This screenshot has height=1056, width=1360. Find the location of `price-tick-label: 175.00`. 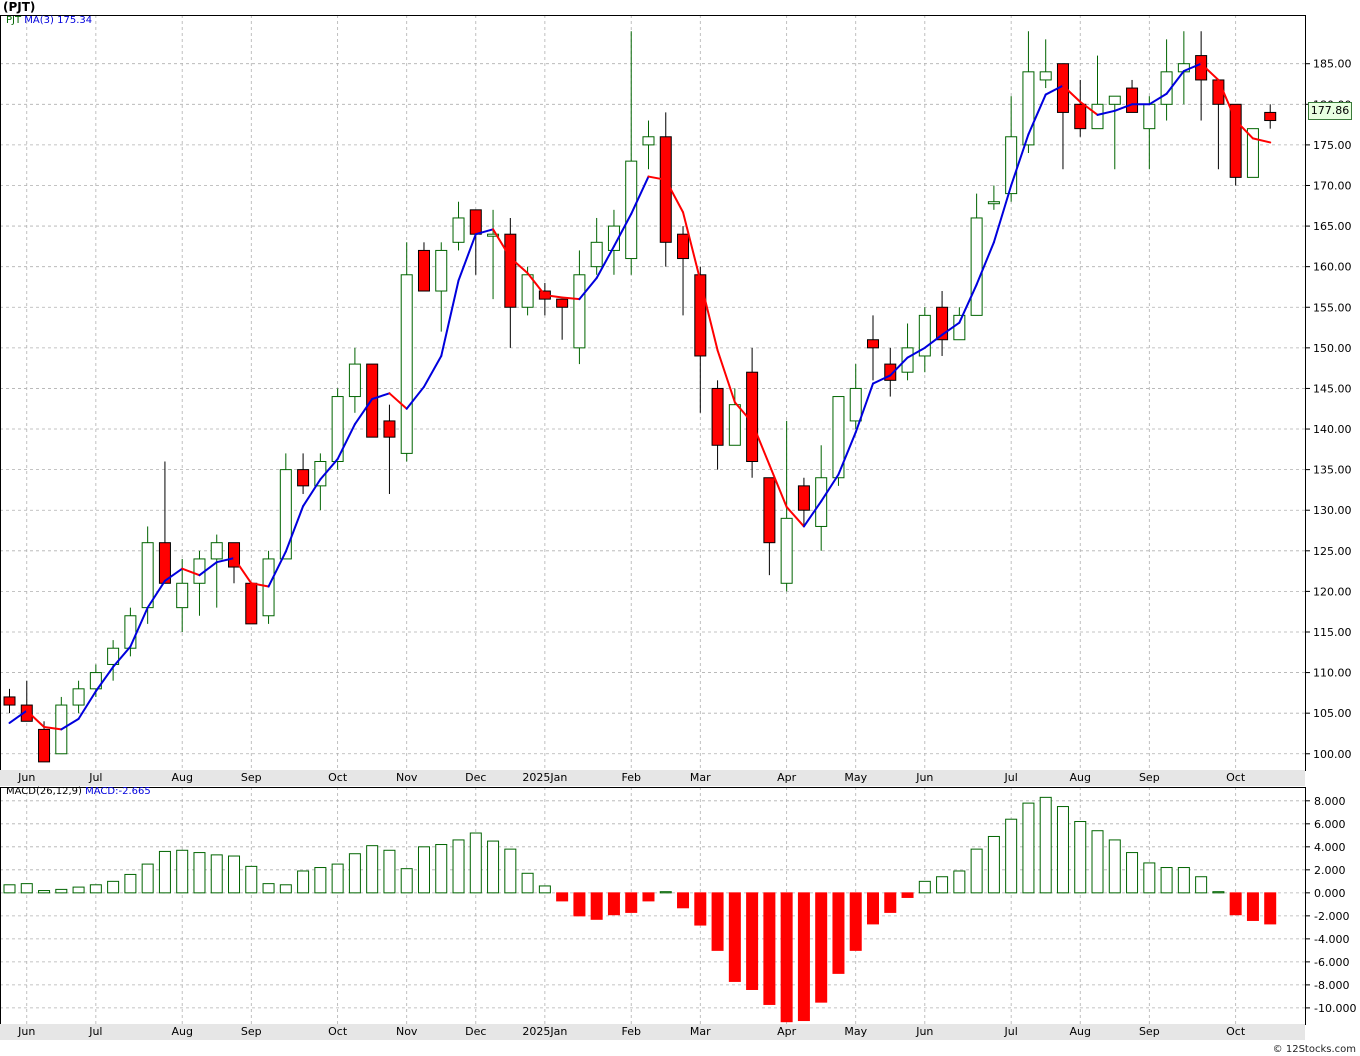

price-tick-label: 175.00 is located at coordinates (1332, 145).